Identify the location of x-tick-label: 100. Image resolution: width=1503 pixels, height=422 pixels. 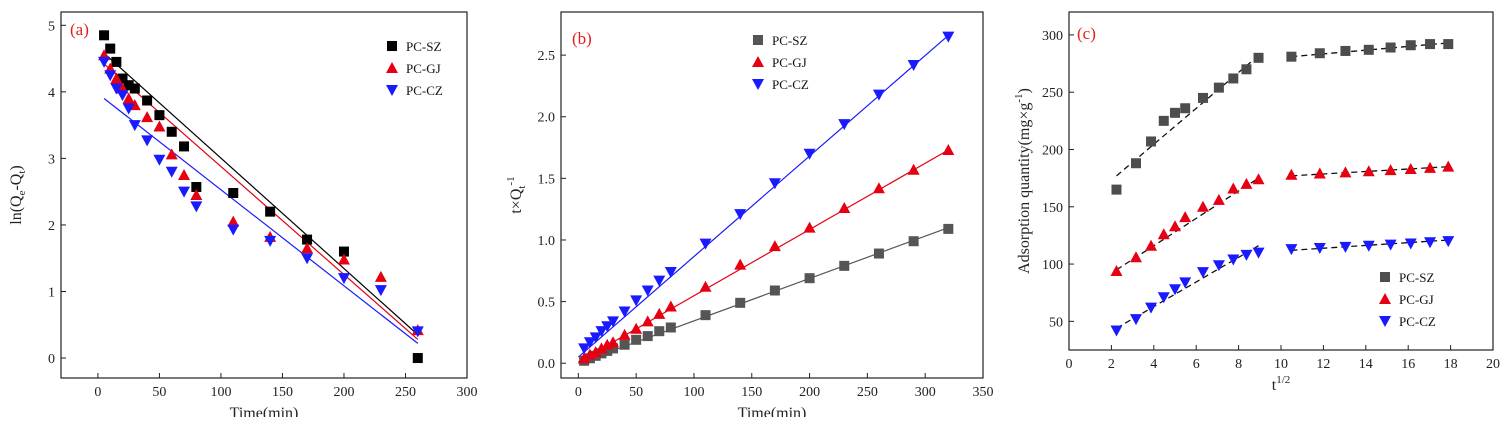
(693, 392).